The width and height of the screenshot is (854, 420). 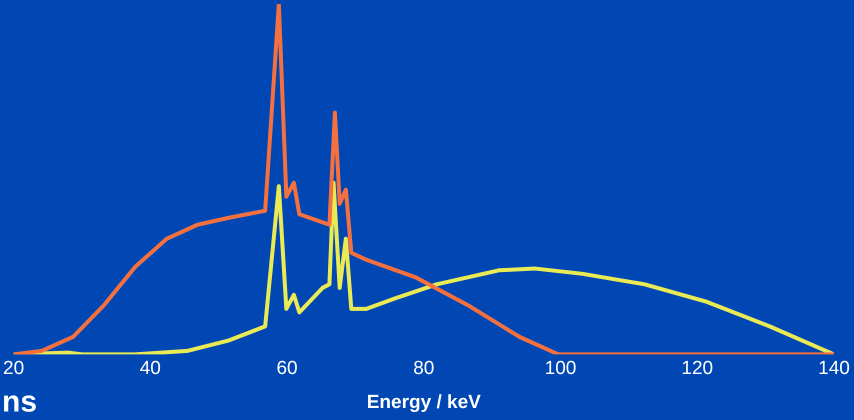 I want to click on x-tick-label: 80, so click(x=423, y=369).